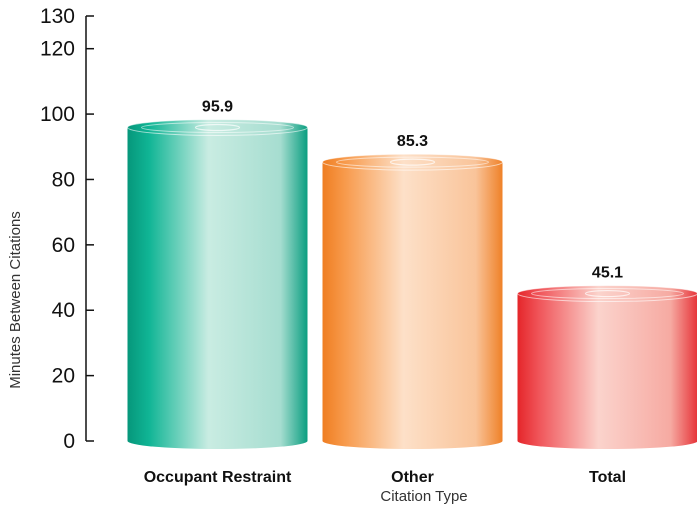 The width and height of the screenshot is (697, 510). I want to click on y-tick-label: 80, so click(63, 179).